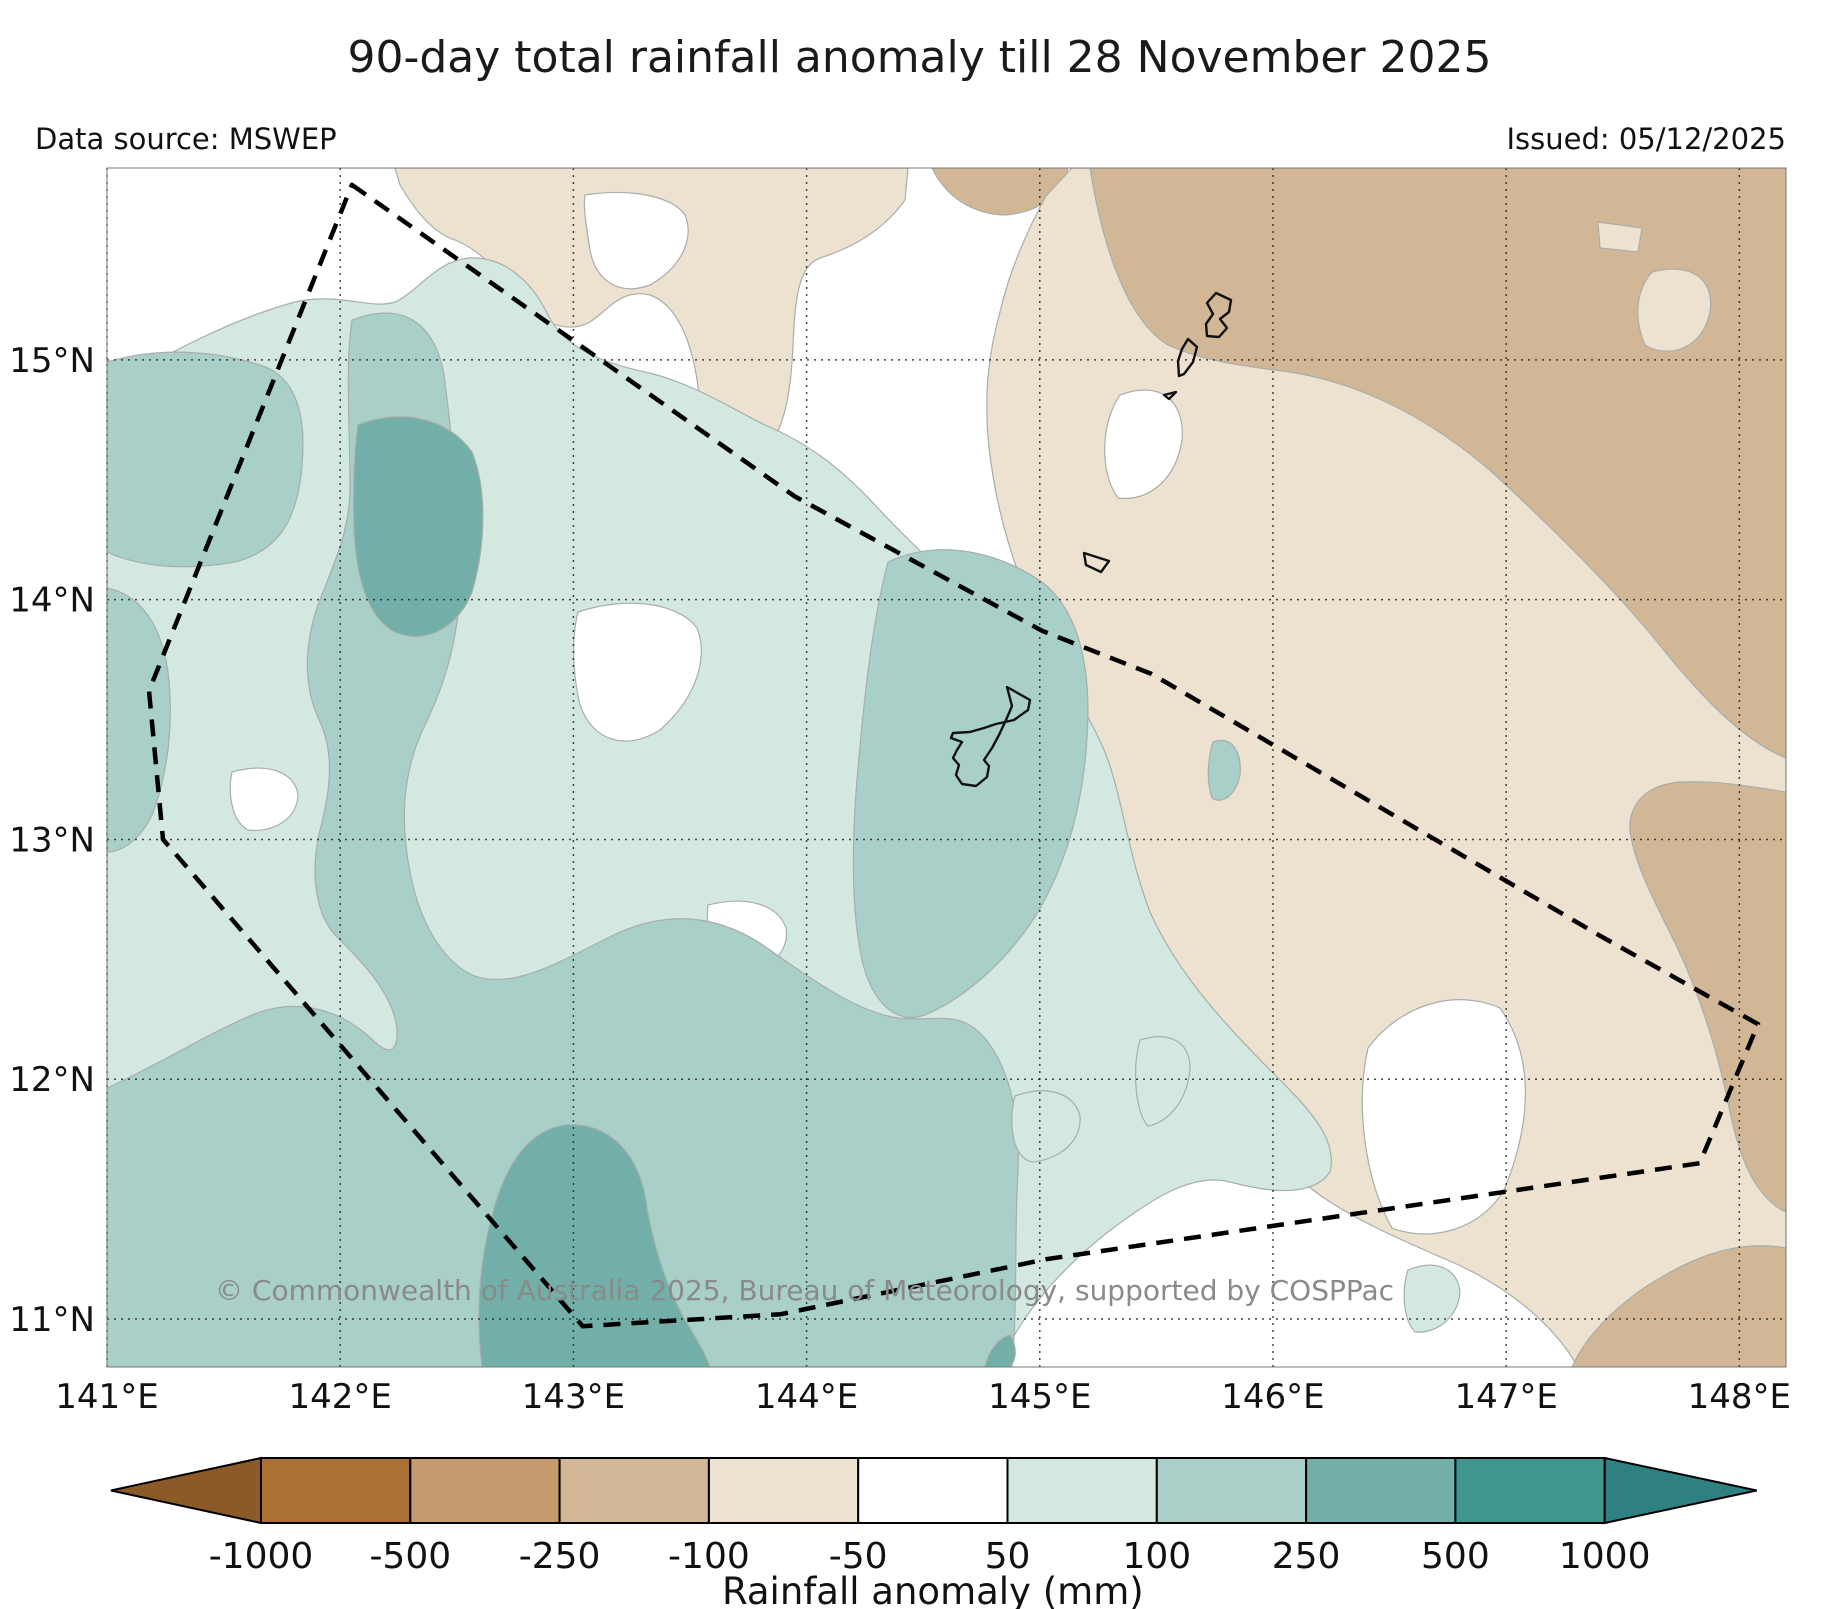  Describe the element at coordinates (186, 1490) in the screenshot. I see `colorbar-under-arrow` at that location.